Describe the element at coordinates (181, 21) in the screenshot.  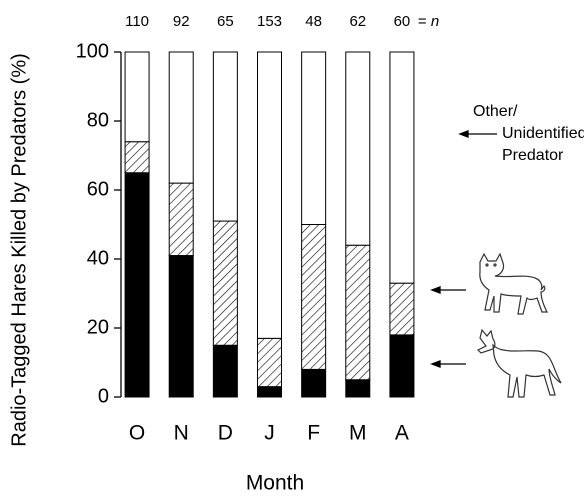
I see `n-label: 92` at that location.